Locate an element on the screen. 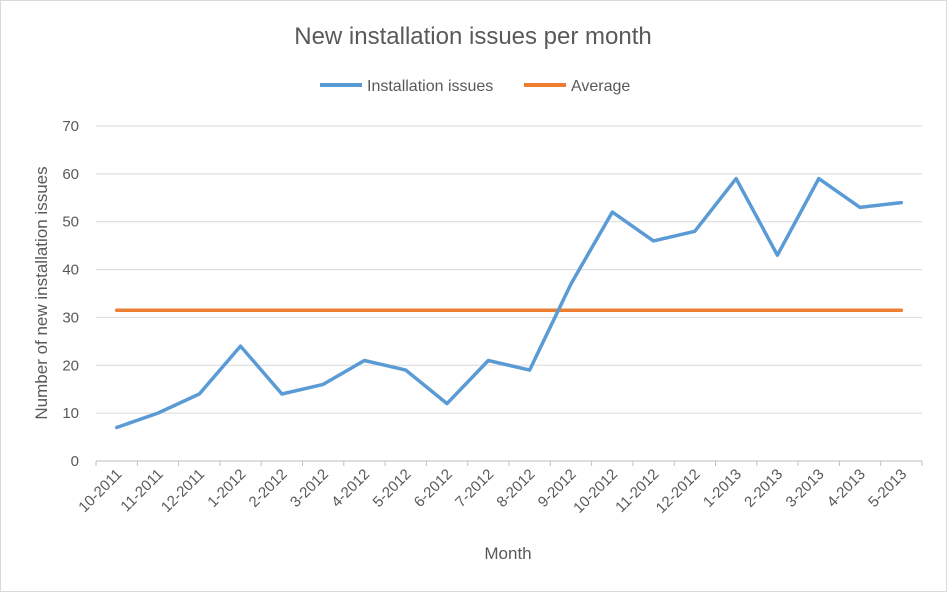 This screenshot has width=947, height=592. x-tick-label: 4-2012 is located at coordinates (350, 488).